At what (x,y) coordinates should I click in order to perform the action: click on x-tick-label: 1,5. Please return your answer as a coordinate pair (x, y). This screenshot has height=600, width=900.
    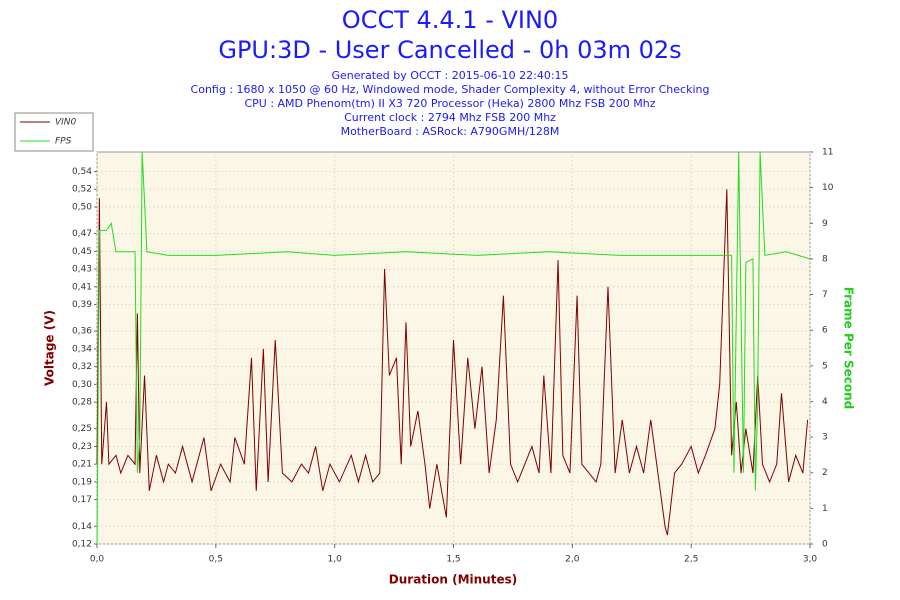
    Looking at the image, I should click on (453, 560).